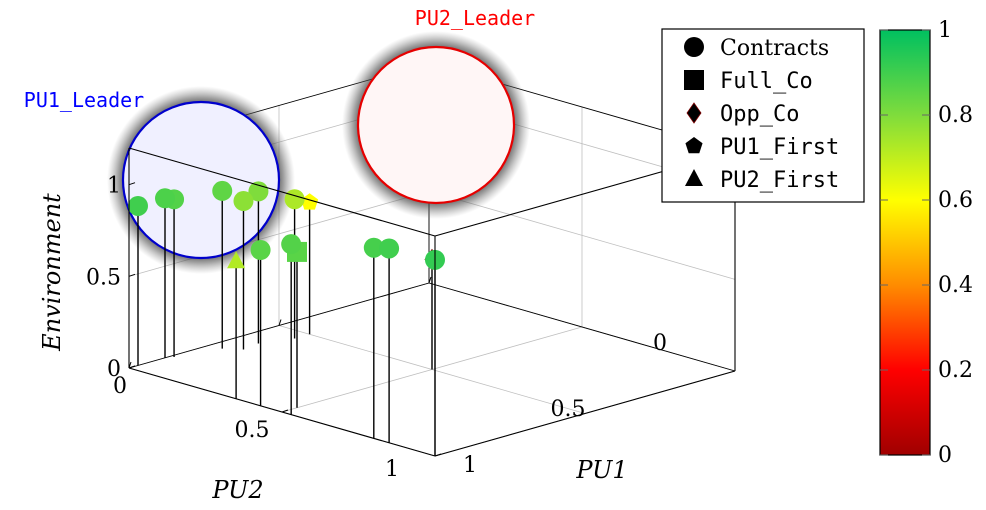 This screenshot has height=510, width=986. What do you see at coordinates (114, 369) in the screenshot?
I see `z-tick-label: 0` at bounding box center [114, 369].